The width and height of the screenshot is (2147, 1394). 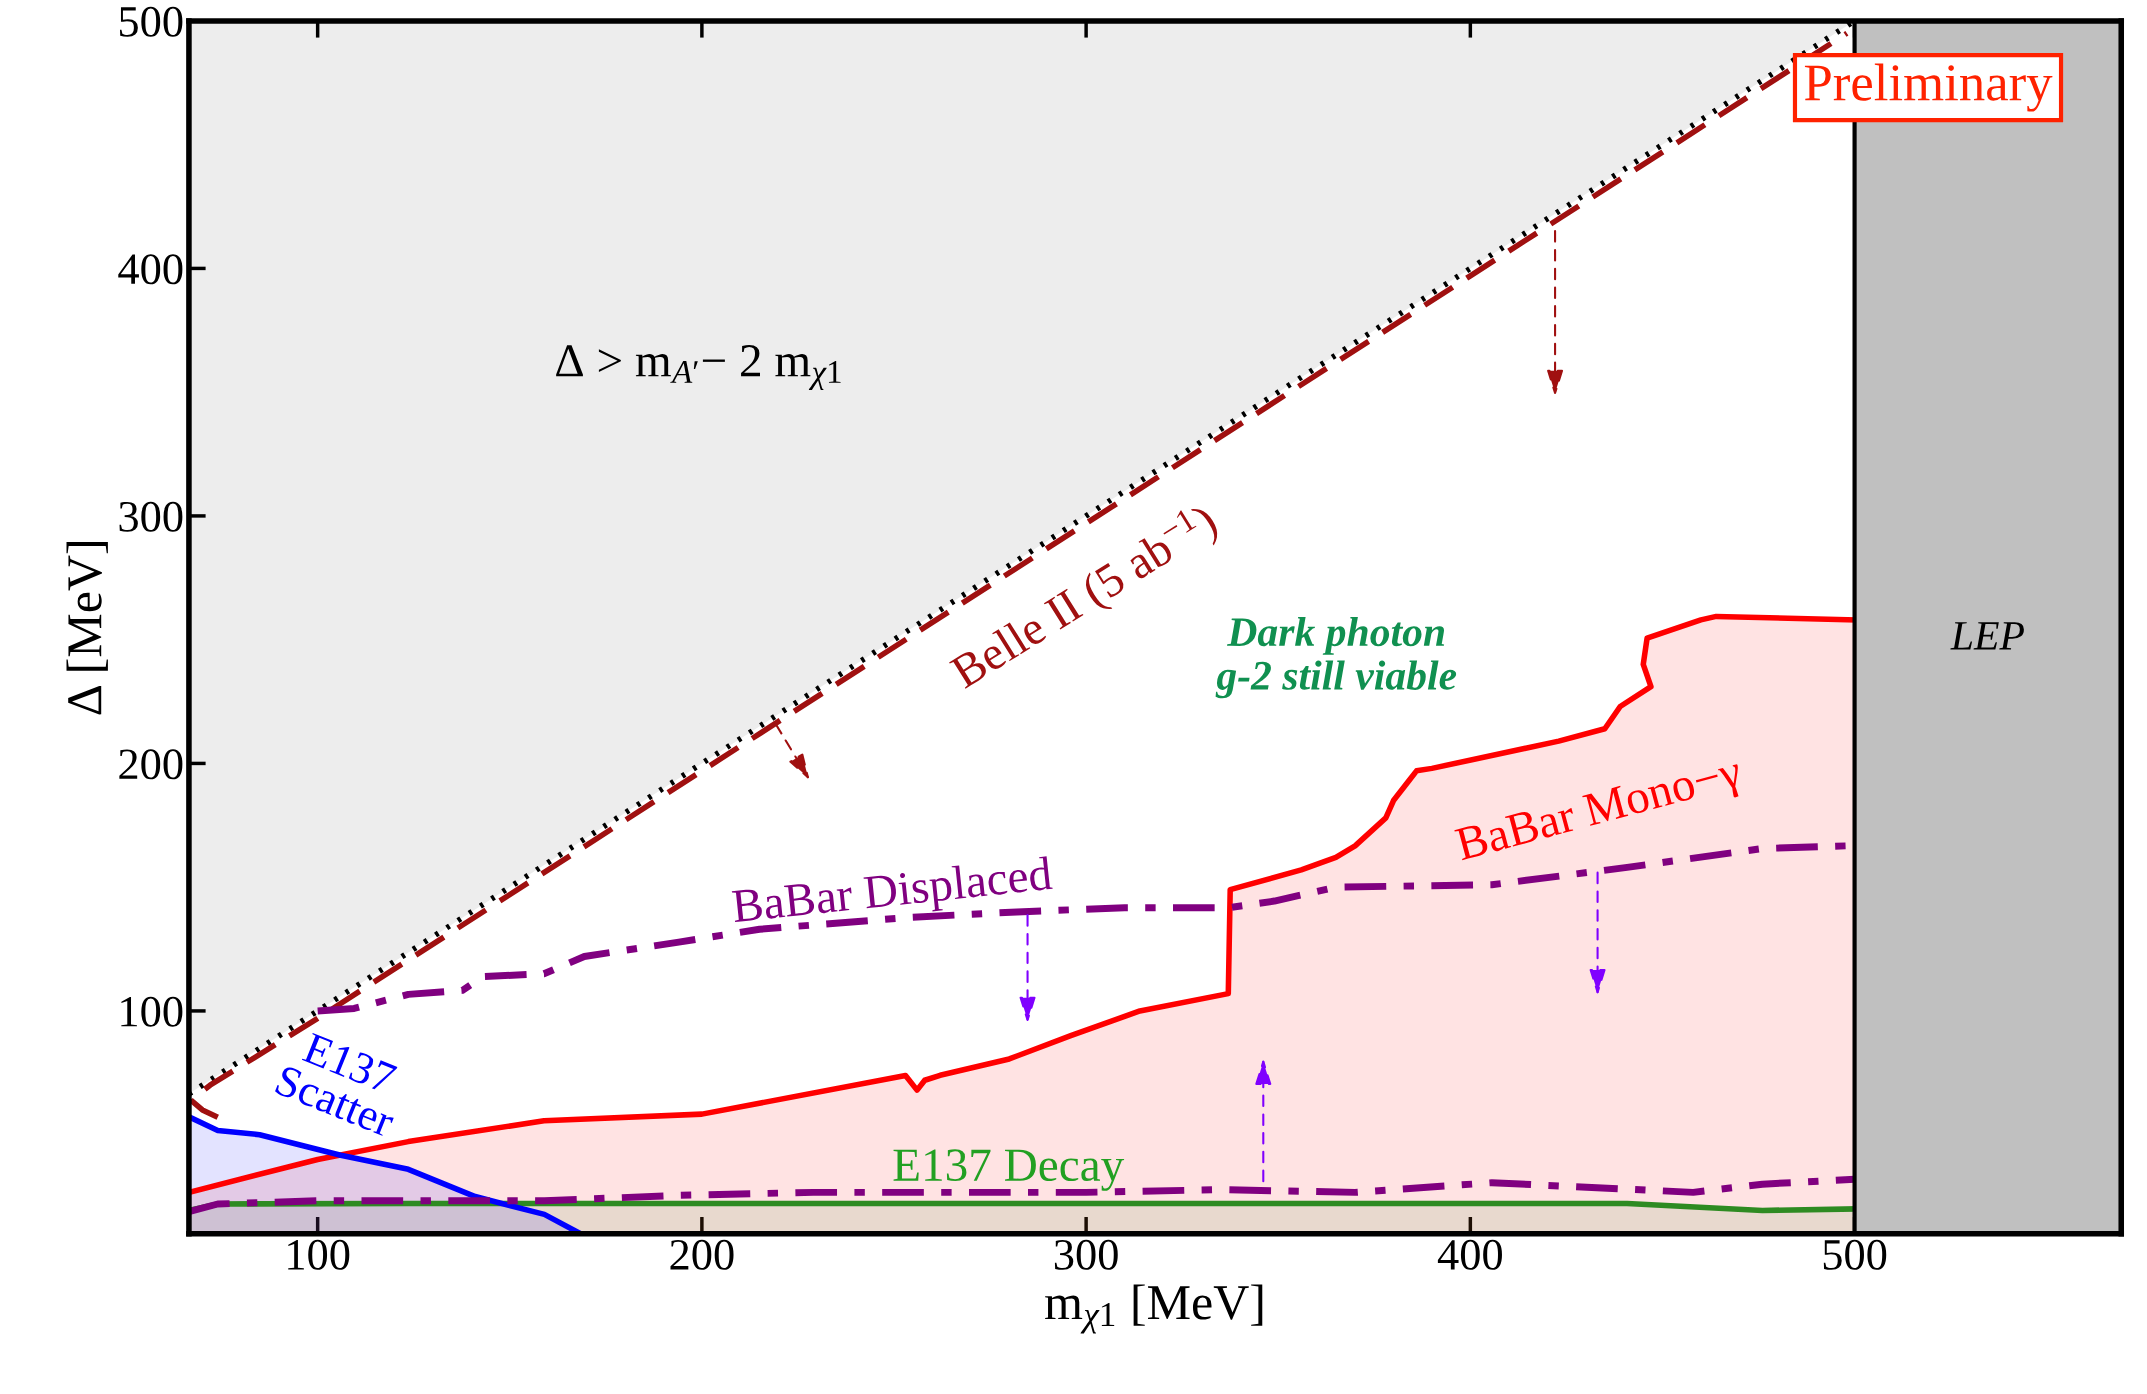 I want to click on y-tick-label: 500, so click(x=151, y=21).